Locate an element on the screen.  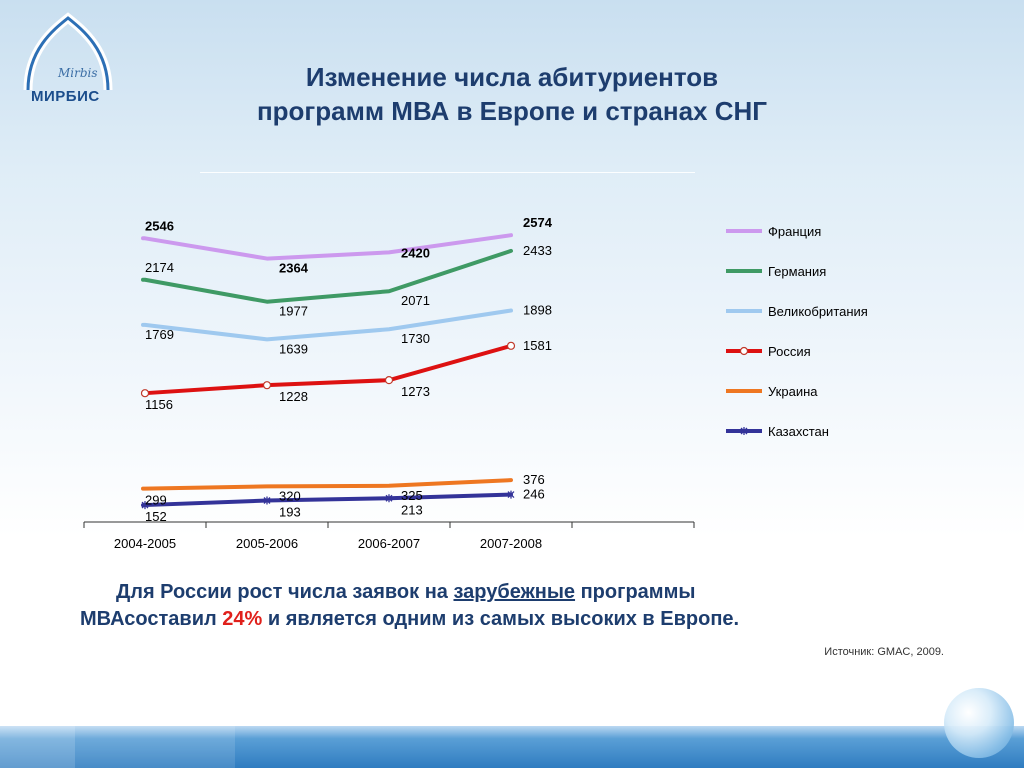
data-label: 2420 is located at coordinates (415, 252).